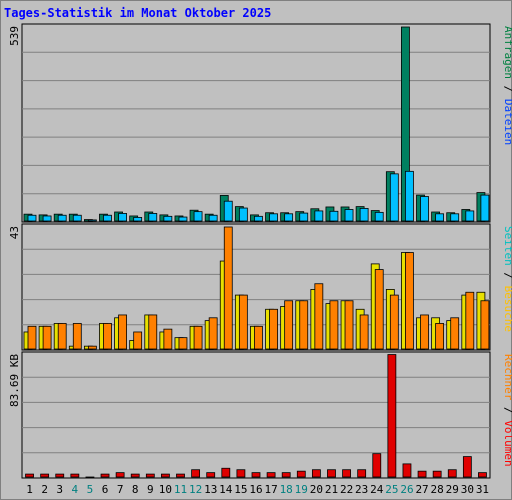 The image size is (512, 500). Describe the element at coordinates (406, 489) in the screenshot. I see `x-tick-label-day-26: 26` at that location.